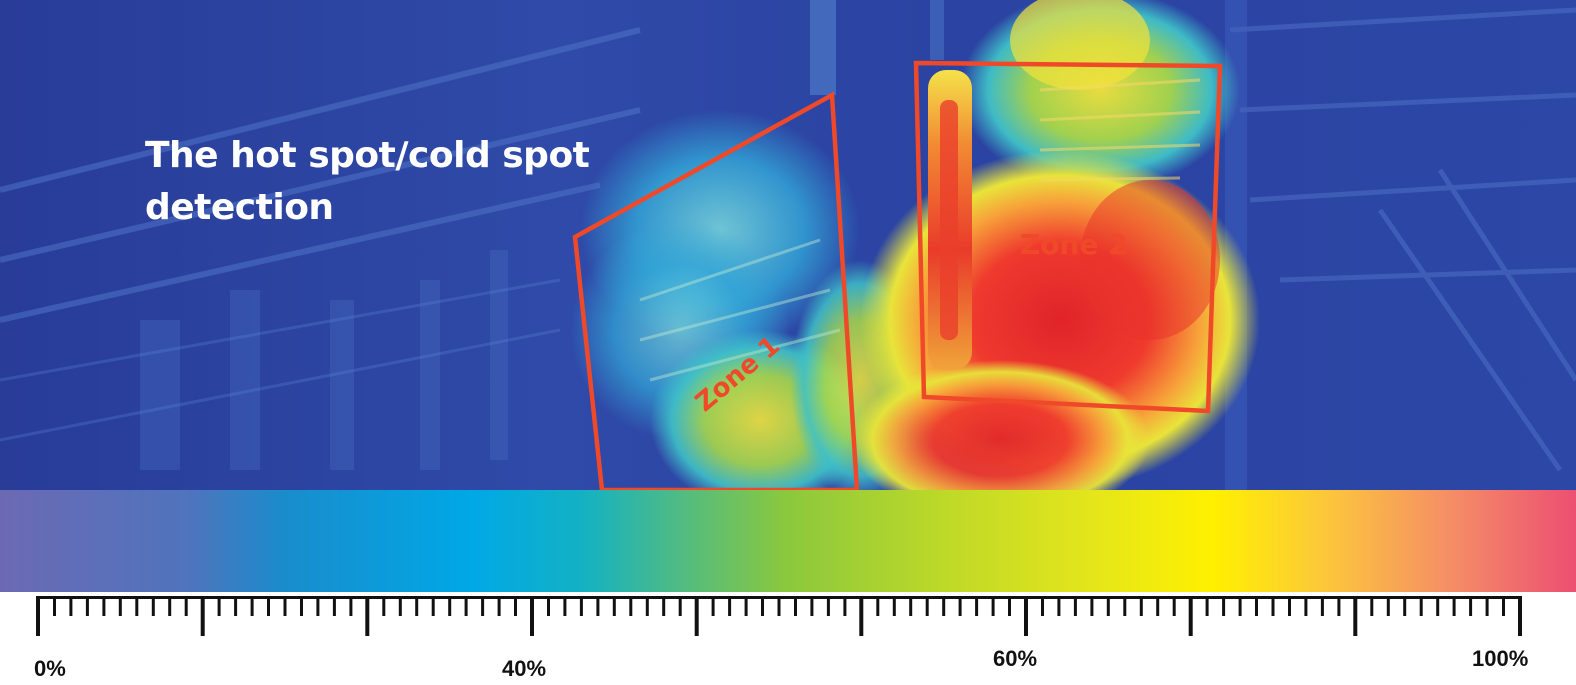 The height and width of the screenshot is (685, 1576). What do you see at coordinates (1015, 658) in the screenshot?
I see `tick-label-60: 60%` at bounding box center [1015, 658].